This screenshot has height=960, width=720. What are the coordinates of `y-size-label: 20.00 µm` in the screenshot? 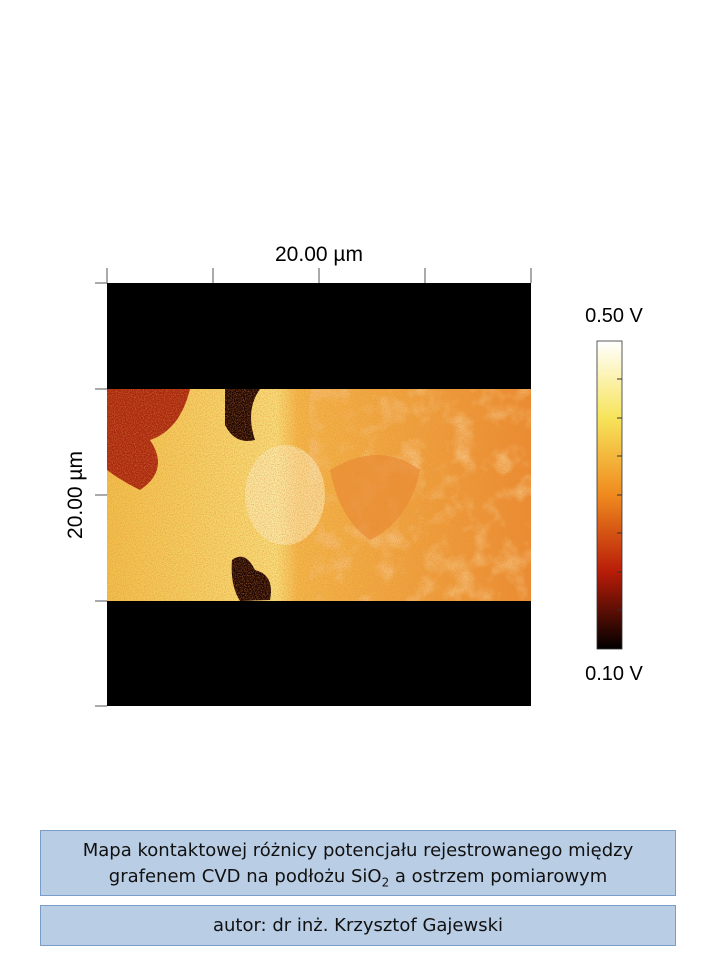 It's located at (75, 495).